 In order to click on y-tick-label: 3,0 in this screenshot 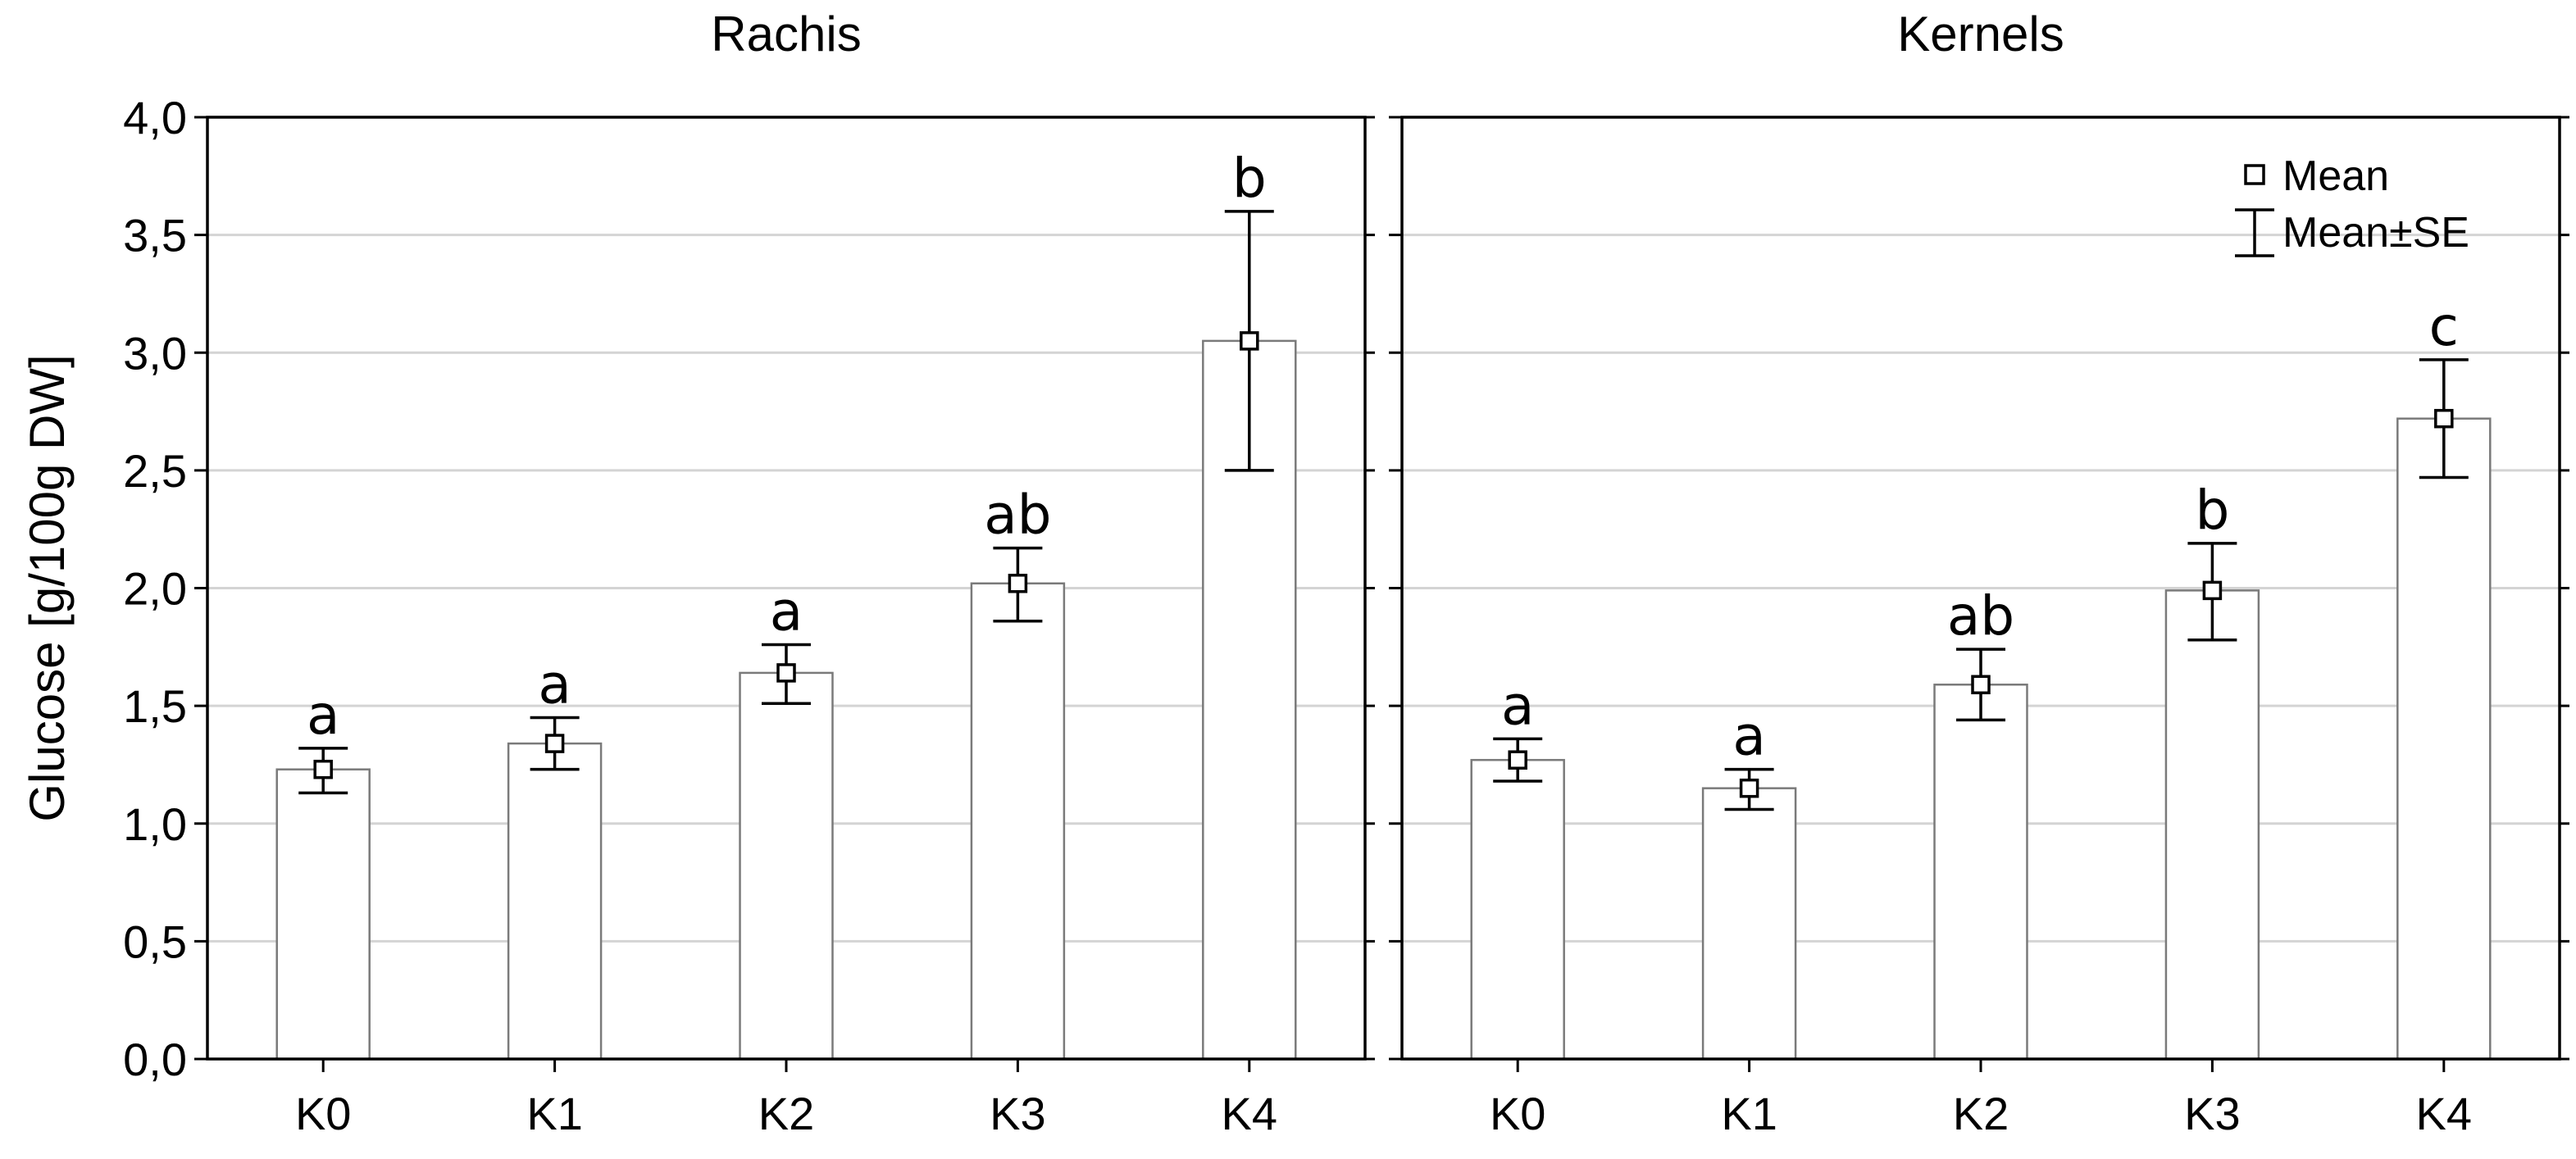, I will do `click(155, 353)`.